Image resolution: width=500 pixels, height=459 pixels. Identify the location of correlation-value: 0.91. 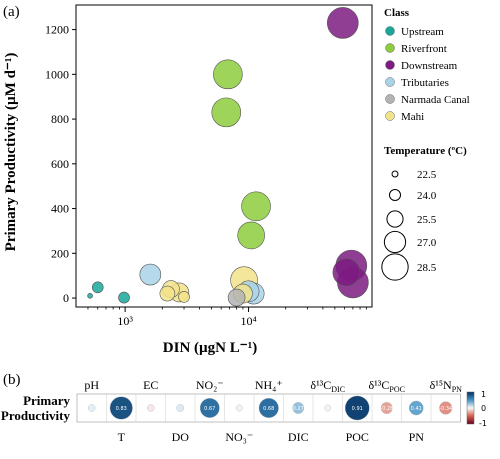
(357, 409).